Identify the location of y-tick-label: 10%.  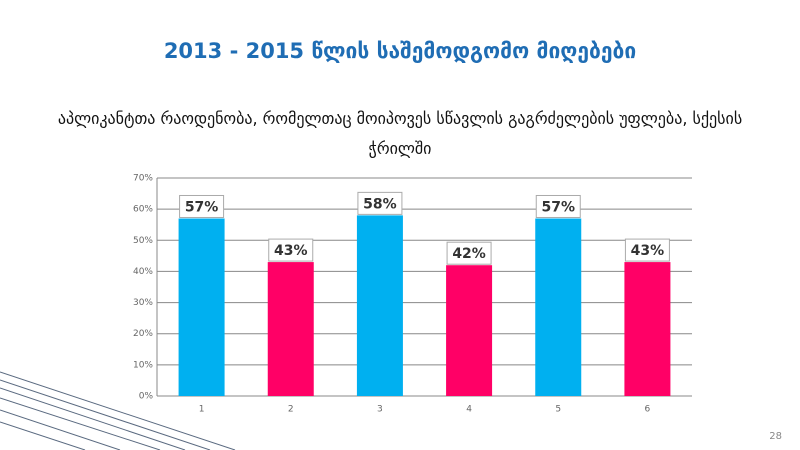
(143, 365).